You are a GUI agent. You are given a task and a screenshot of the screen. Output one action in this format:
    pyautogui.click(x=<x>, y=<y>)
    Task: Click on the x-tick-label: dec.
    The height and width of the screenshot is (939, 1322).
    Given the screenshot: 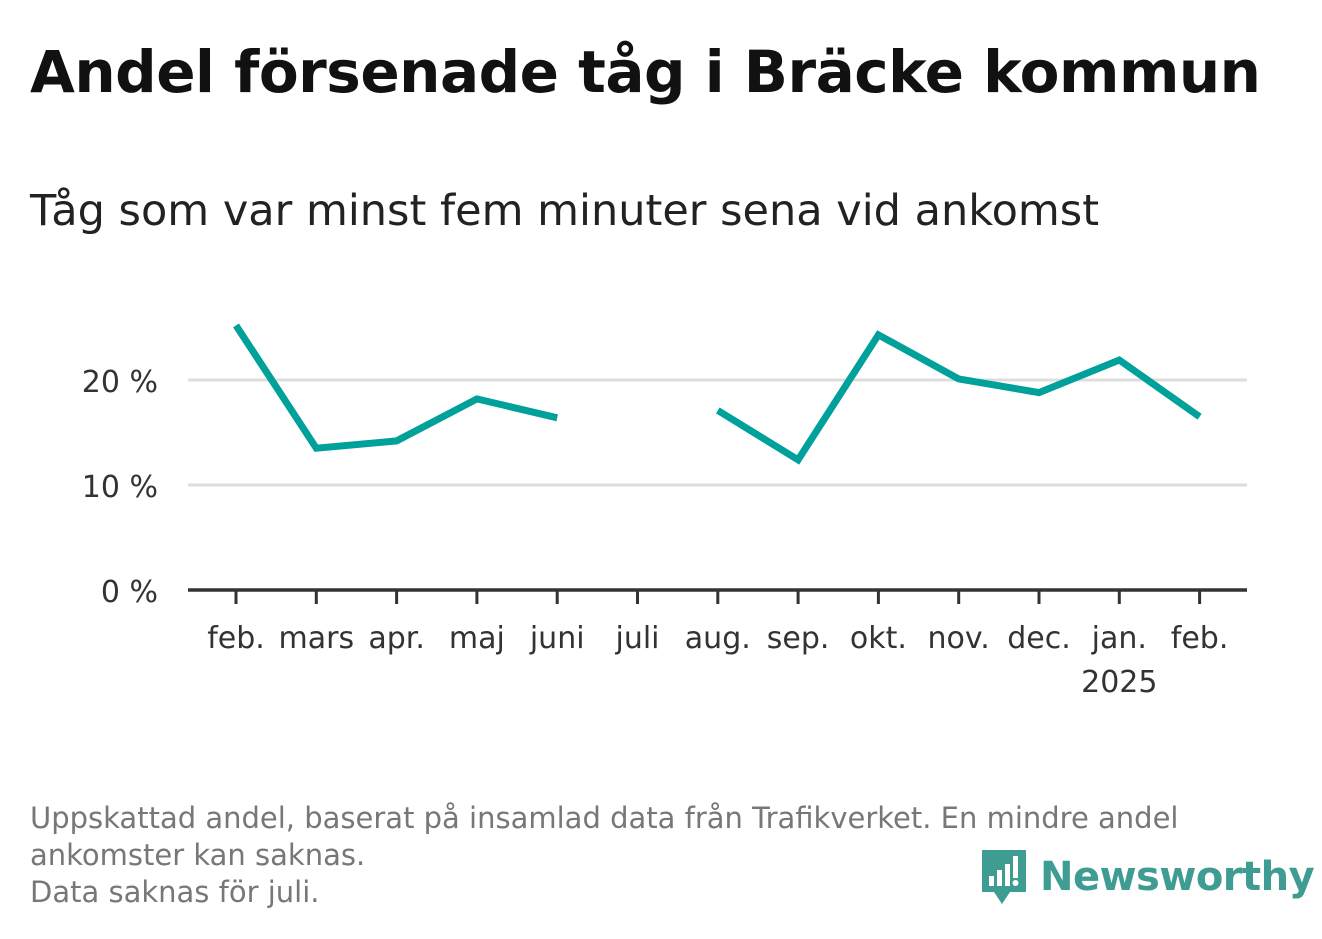 What is the action you would take?
    pyautogui.click(x=1039, y=638)
    